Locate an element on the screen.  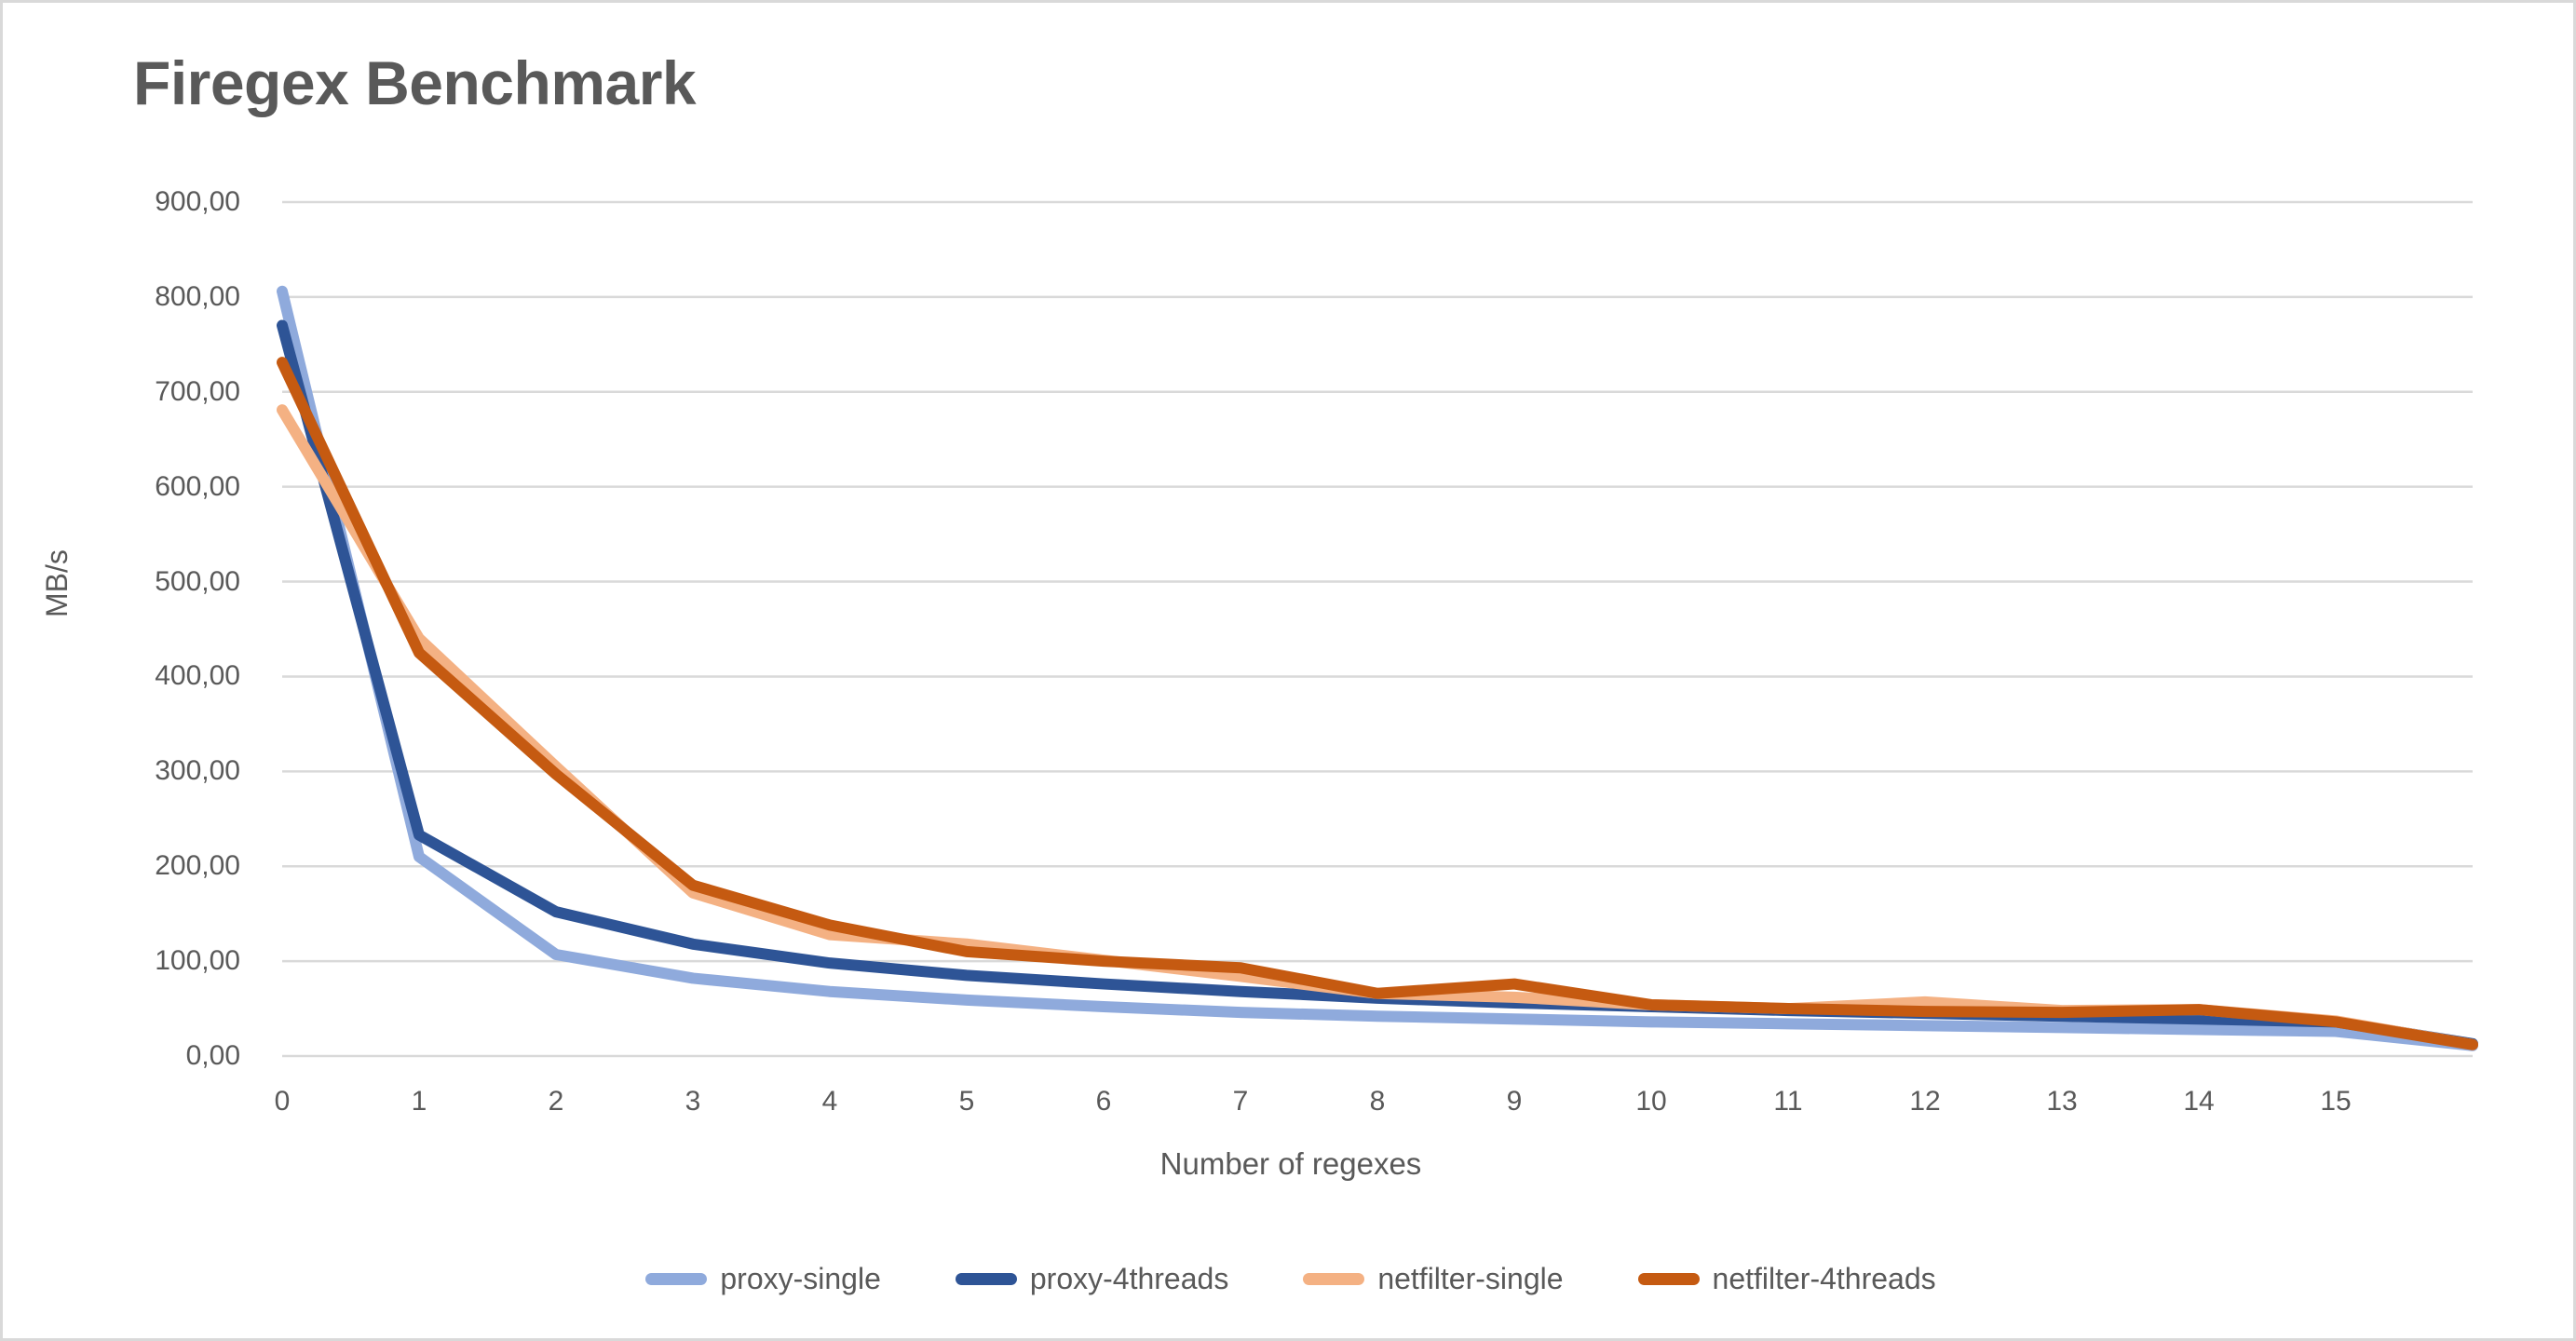
y-axis-tick-label: 400,00 is located at coordinates (197, 676).